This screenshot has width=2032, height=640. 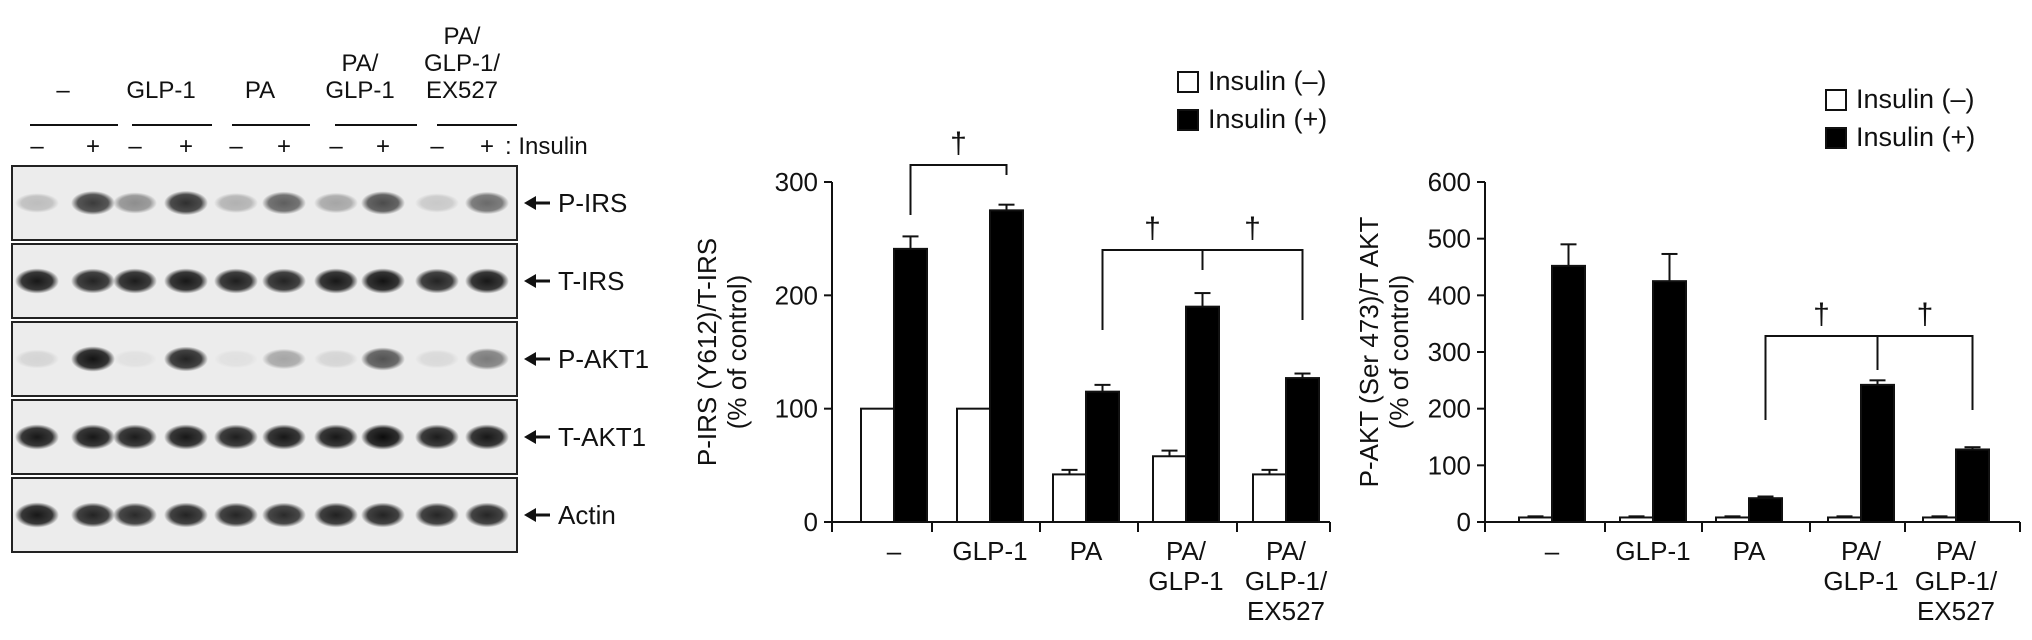 What do you see at coordinates (591, 281) in the screenshot?
I see `blot-row-label: T-IRS` at bounding box center [591, 281].